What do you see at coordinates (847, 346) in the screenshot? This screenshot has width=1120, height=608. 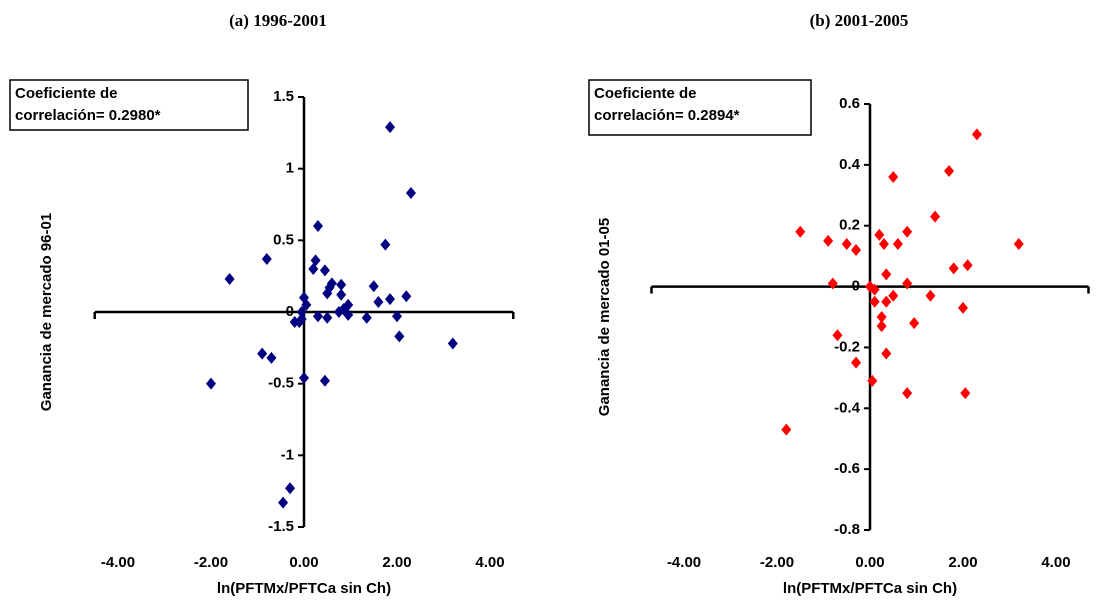 I see `y-tick-label: -0.2` at bounding box center [847, 346].